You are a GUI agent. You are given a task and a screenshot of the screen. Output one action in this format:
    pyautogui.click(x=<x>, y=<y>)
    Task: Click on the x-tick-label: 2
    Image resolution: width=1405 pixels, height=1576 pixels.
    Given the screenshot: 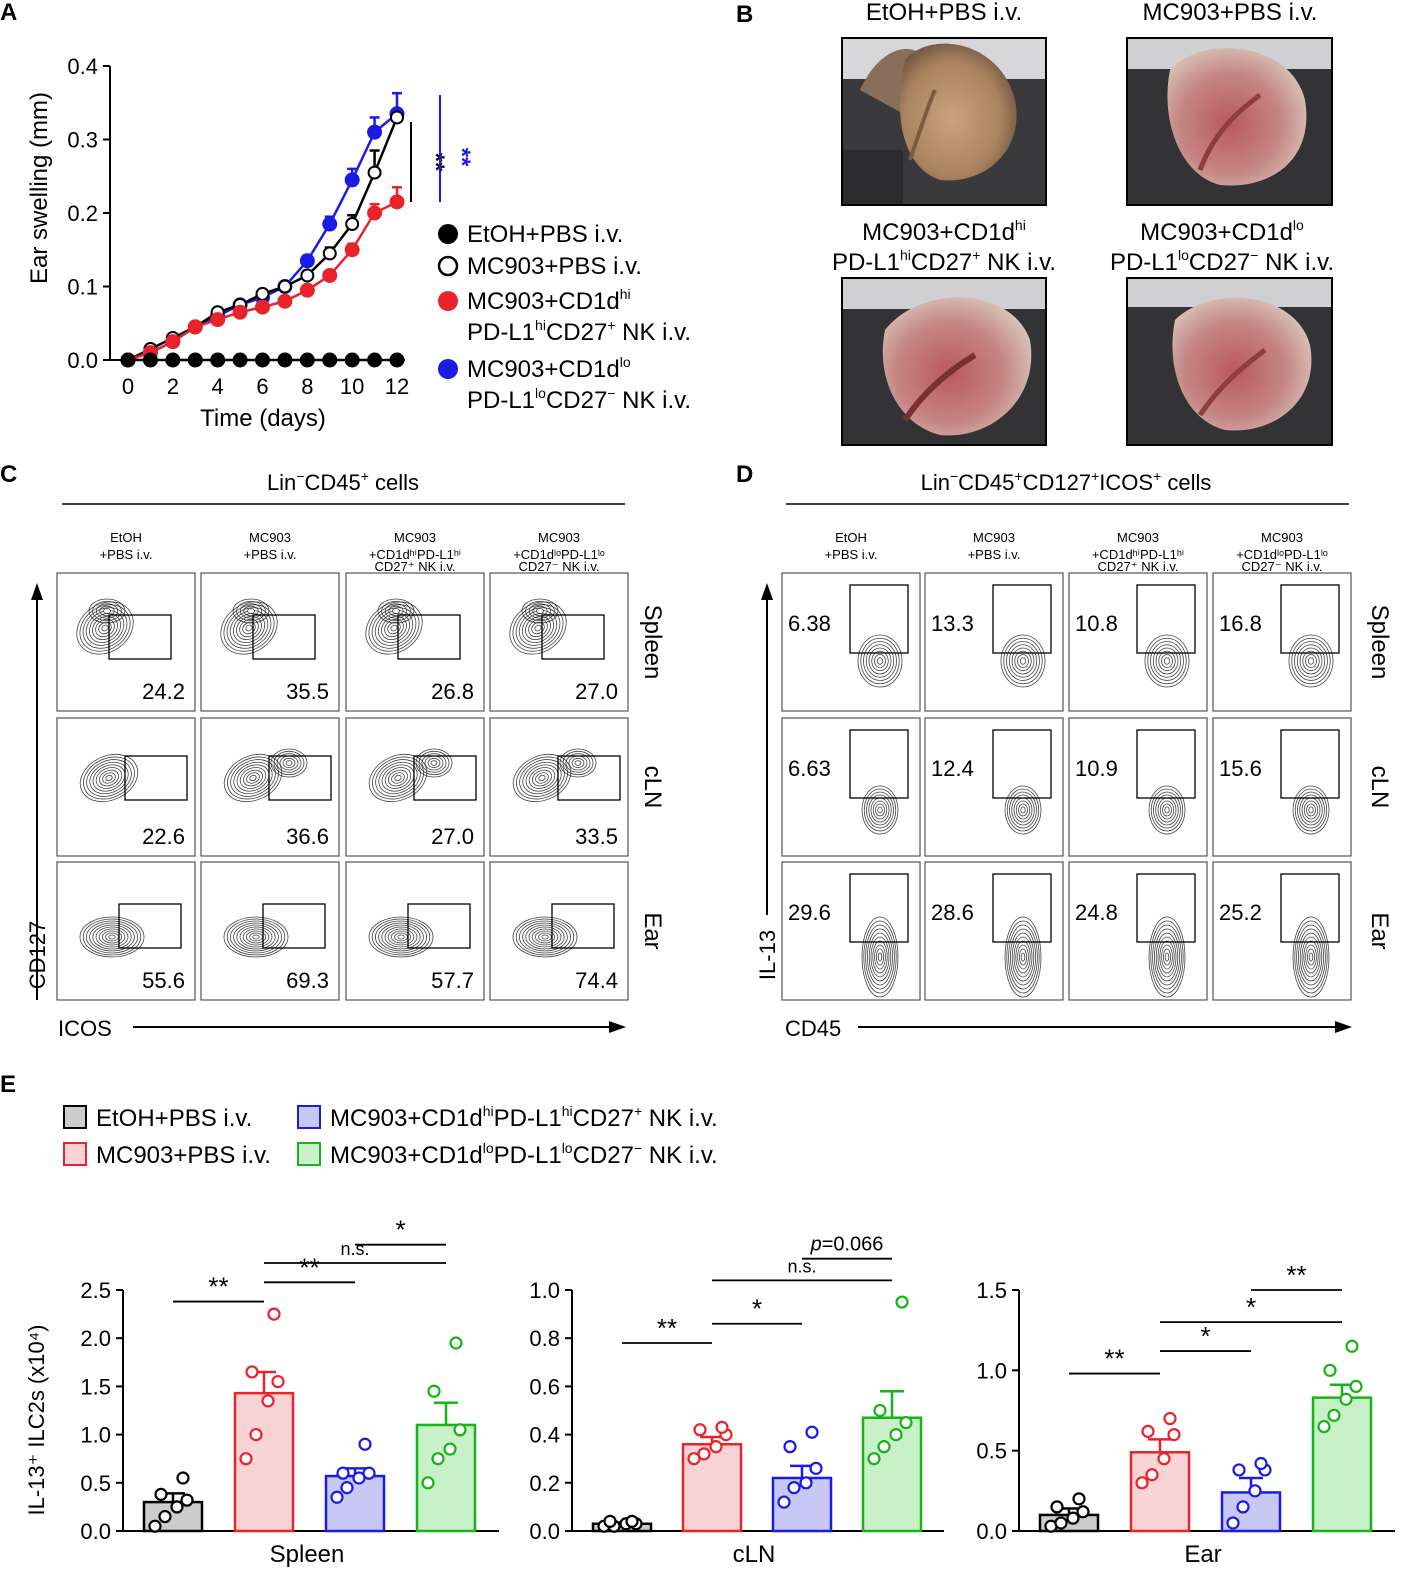 What is the action you would take?
    pyautogui.click(x=173, y=386)
    